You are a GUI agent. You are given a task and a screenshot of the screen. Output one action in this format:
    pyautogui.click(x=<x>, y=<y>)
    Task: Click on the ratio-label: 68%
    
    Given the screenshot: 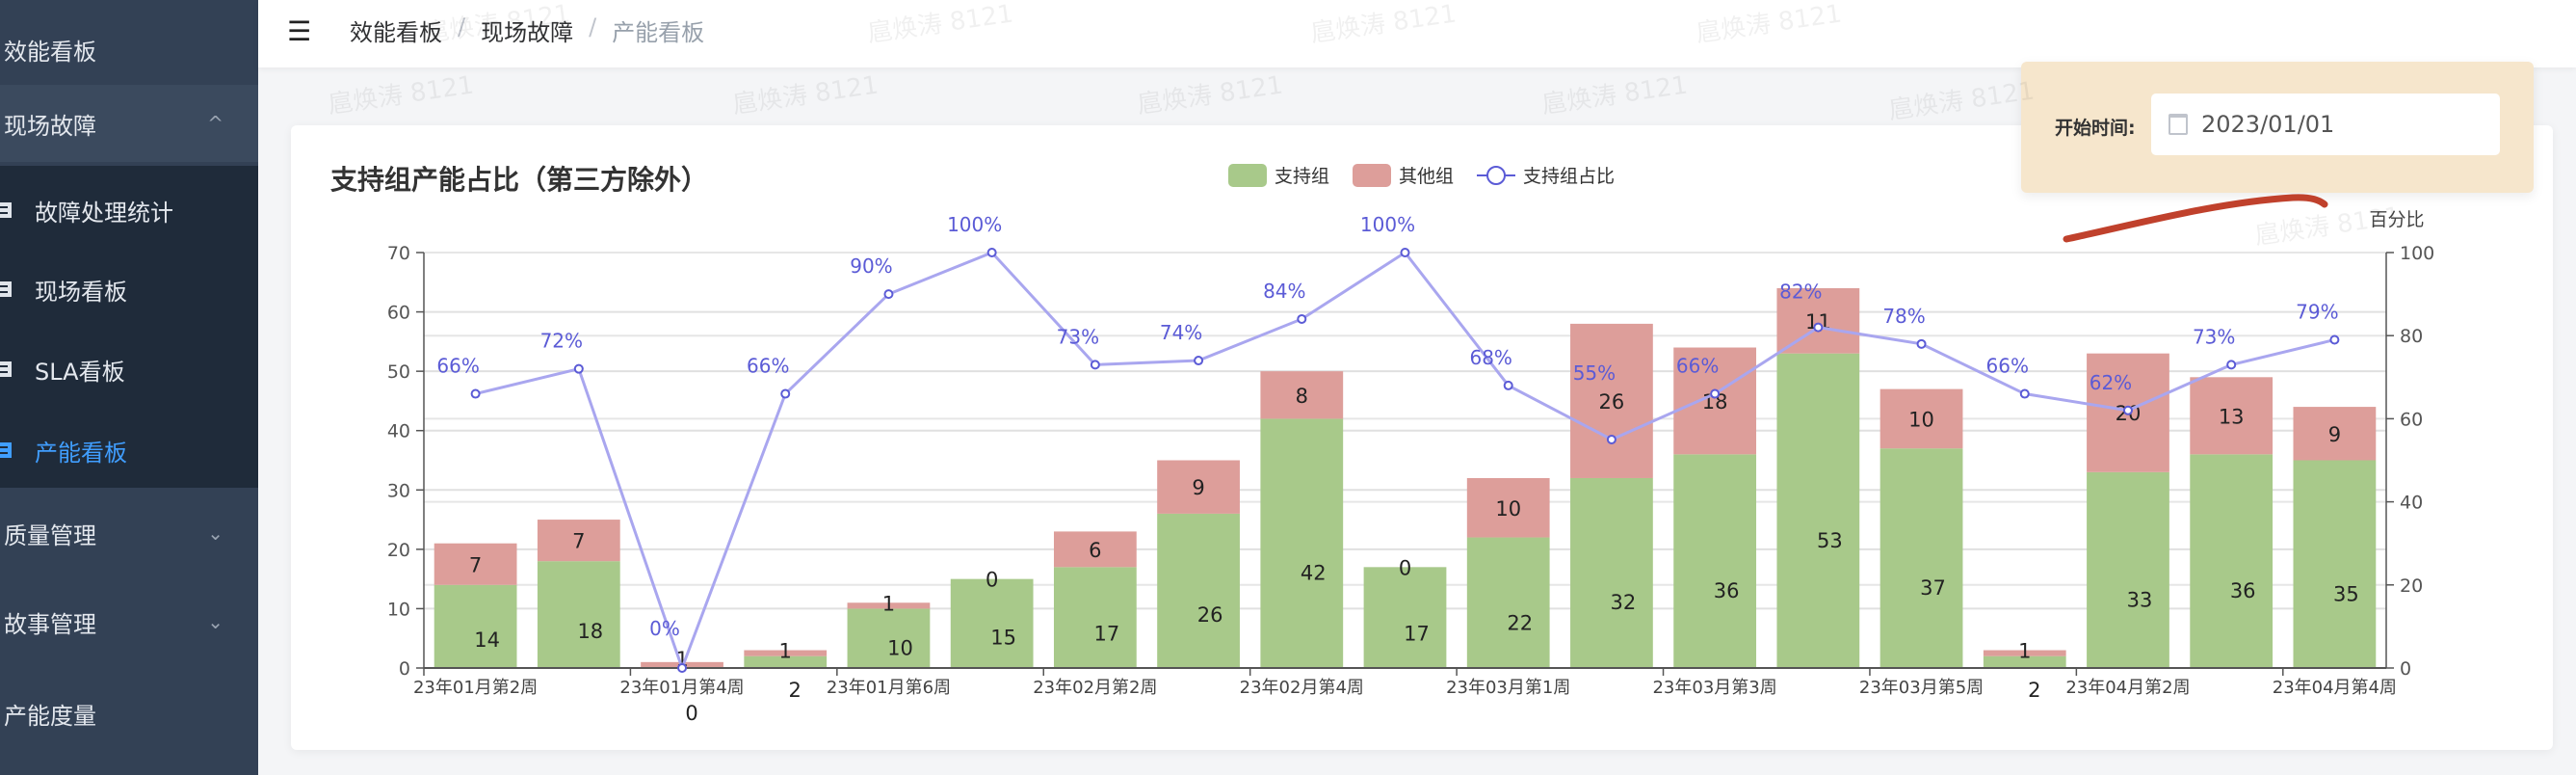 What is the action you would take?
    pyautogui.click(x=1490, y=357)
    